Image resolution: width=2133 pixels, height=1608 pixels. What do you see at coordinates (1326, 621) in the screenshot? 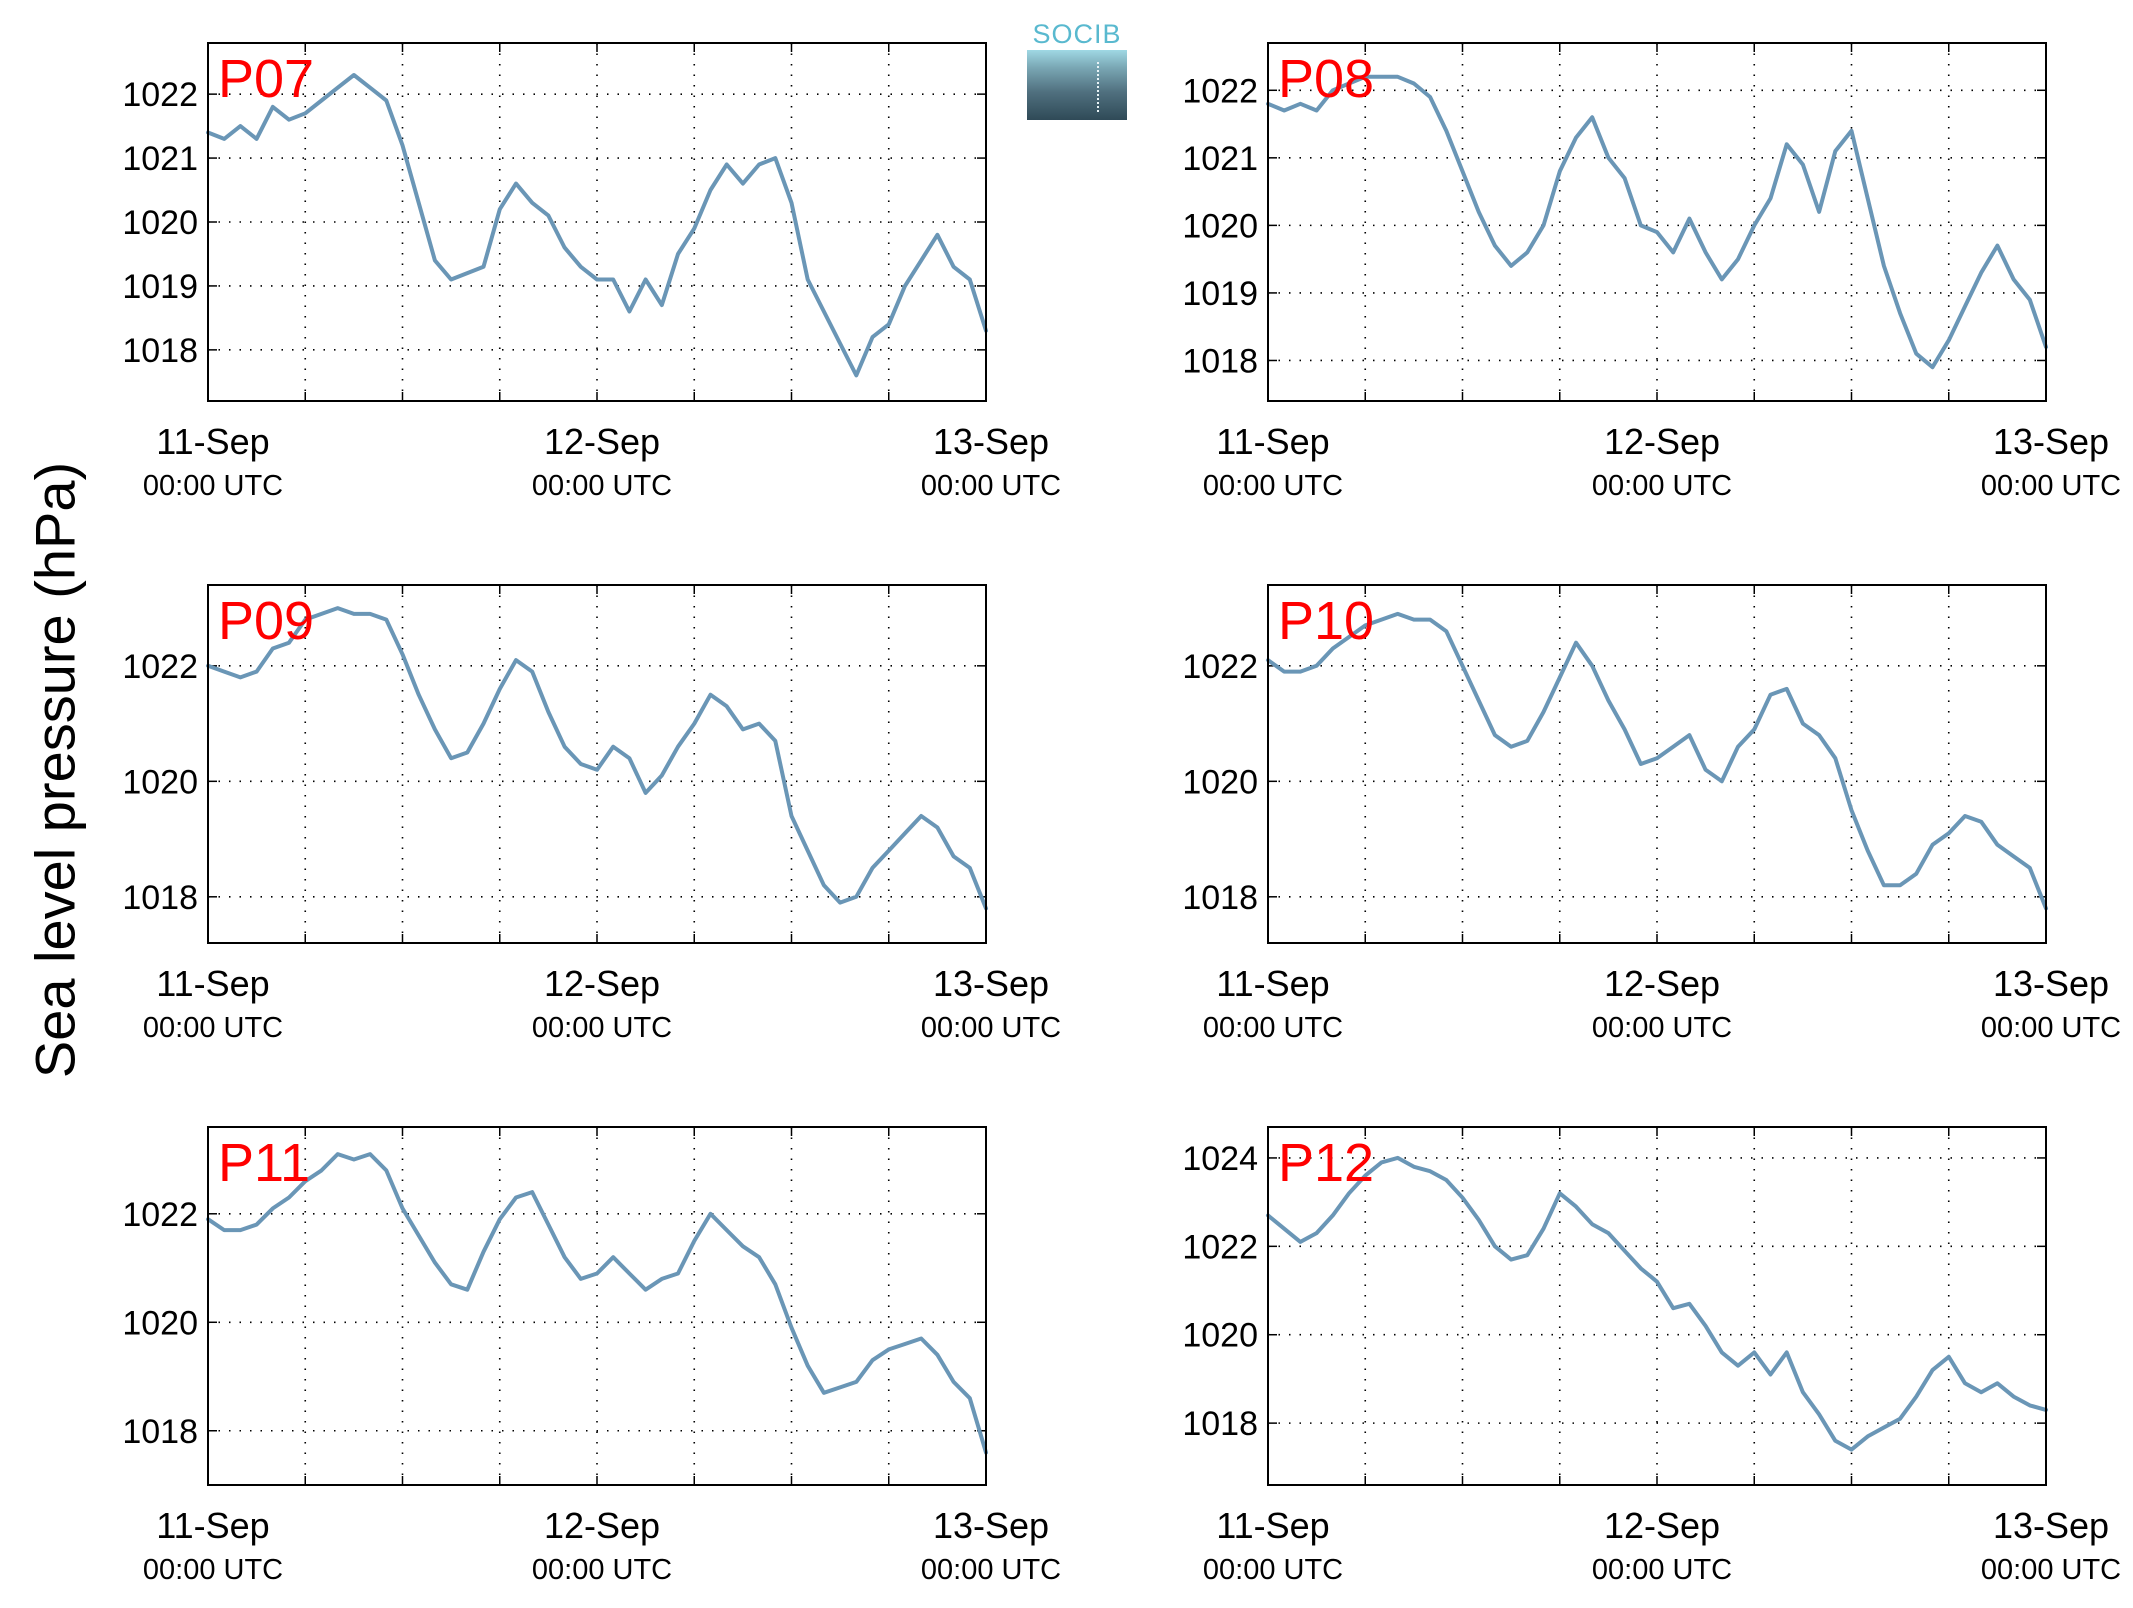
I see `panel-label: P10` at bounding box center [1326, 621].